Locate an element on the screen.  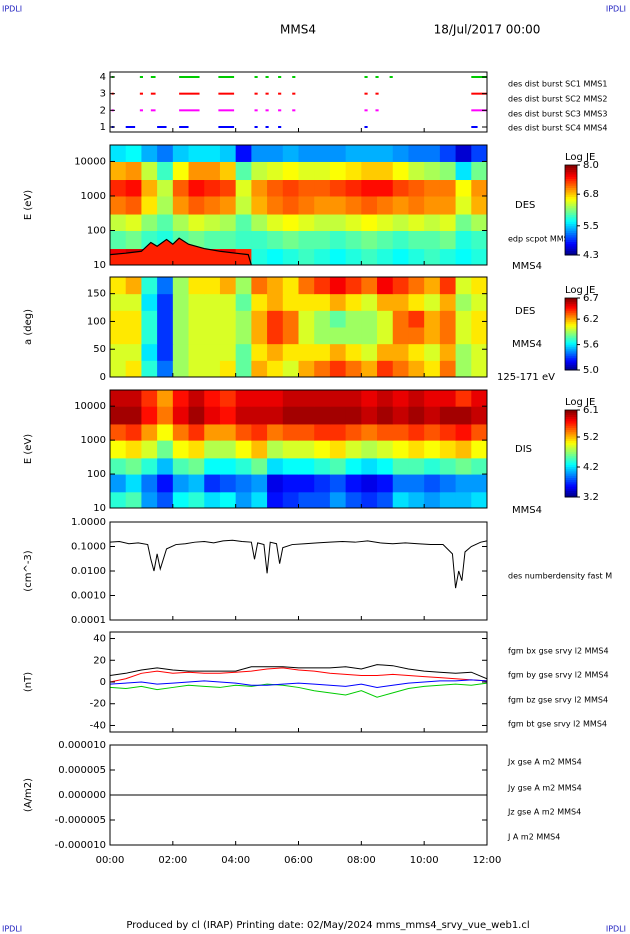
colorbar-frame is located at coordinates (571, 210).